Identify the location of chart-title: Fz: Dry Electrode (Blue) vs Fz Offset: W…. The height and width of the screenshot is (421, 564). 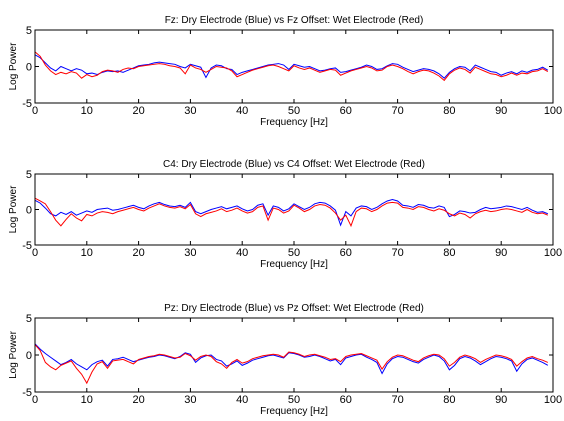
(294, 20).